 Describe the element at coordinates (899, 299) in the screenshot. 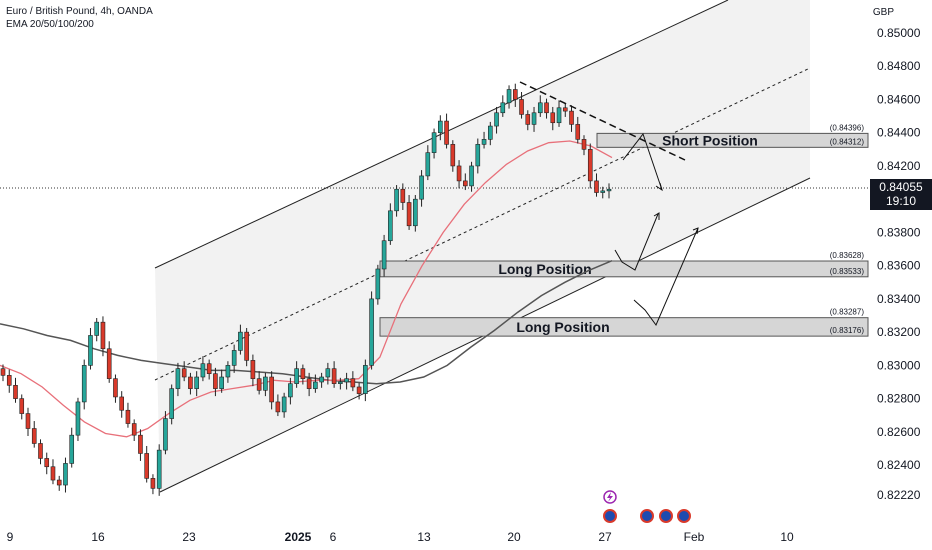

I see `y-tick-label: 0.83400` at that location.